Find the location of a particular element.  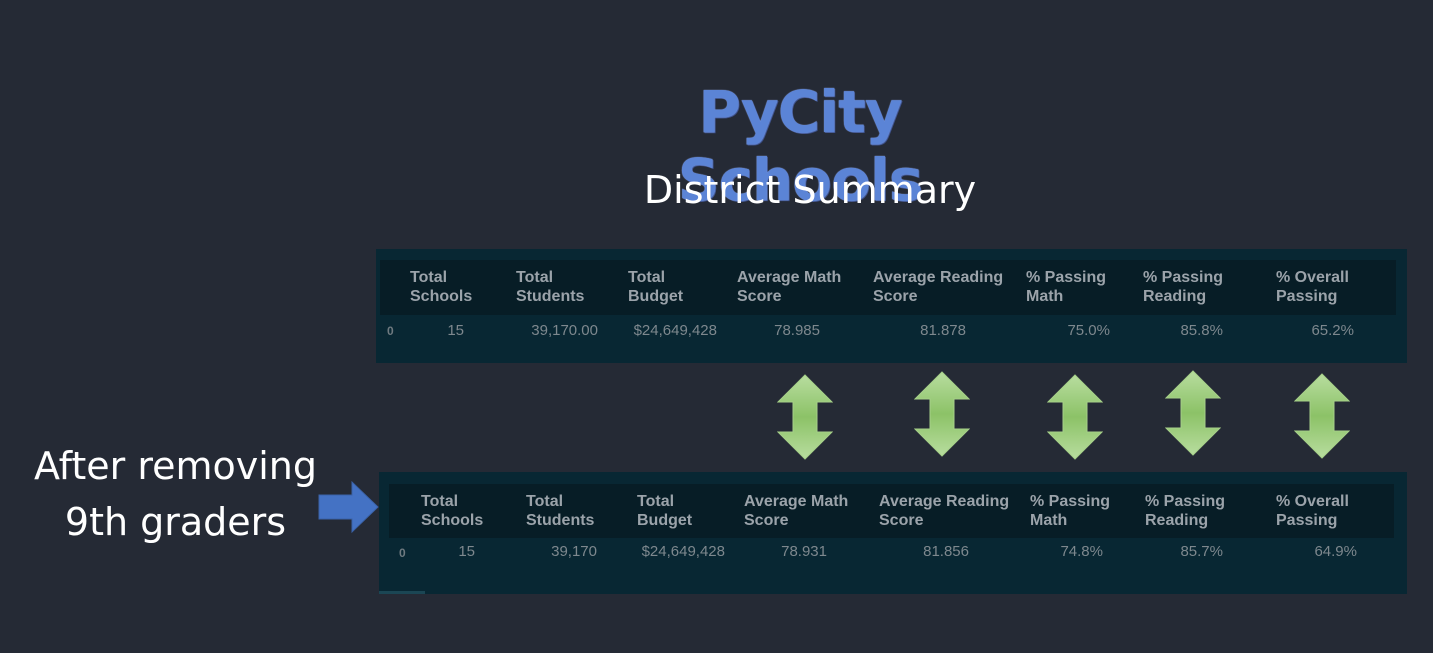

page-title: PyCity Schools is located at coordinates (800, 146).